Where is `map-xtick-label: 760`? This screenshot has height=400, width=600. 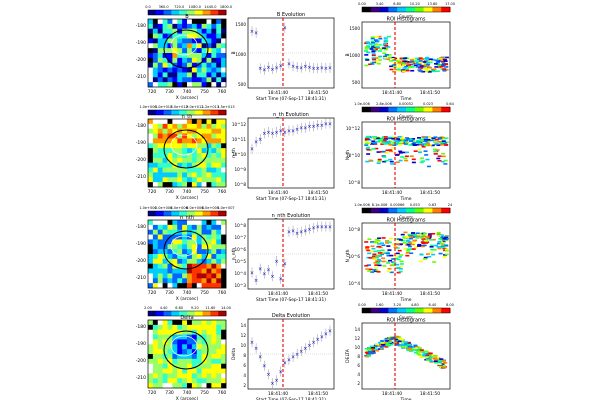
map-xtick-label: 760 is located at coordinates (222, 92).